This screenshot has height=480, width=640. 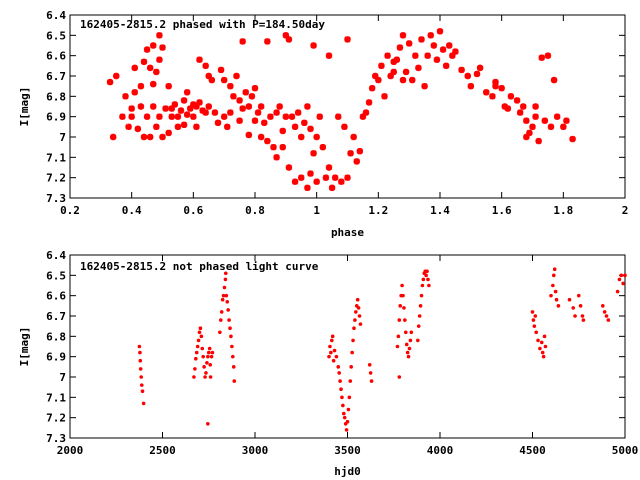 I want to click on chart-title: 162405-2815.2 not phased light curve, so click(x=199, y=266).